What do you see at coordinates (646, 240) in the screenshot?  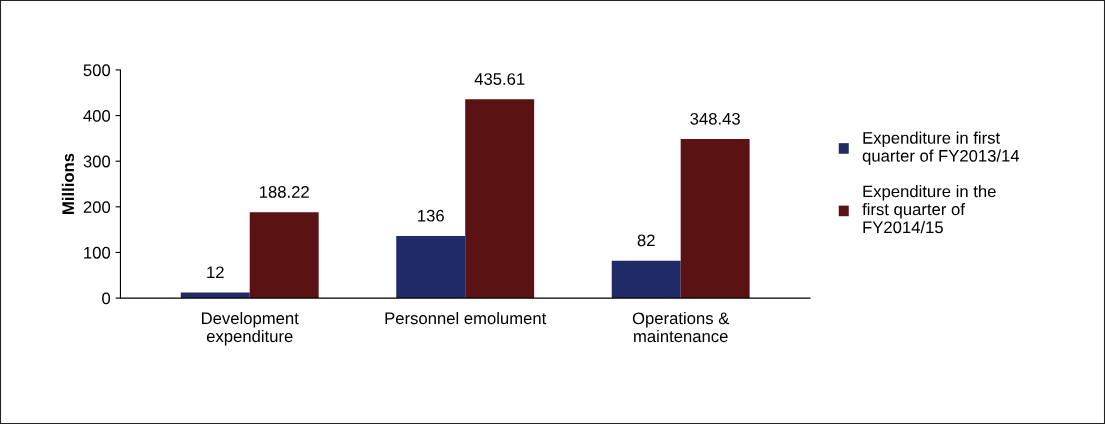 I see `data-label: 82` at bounding box center [646, 240].